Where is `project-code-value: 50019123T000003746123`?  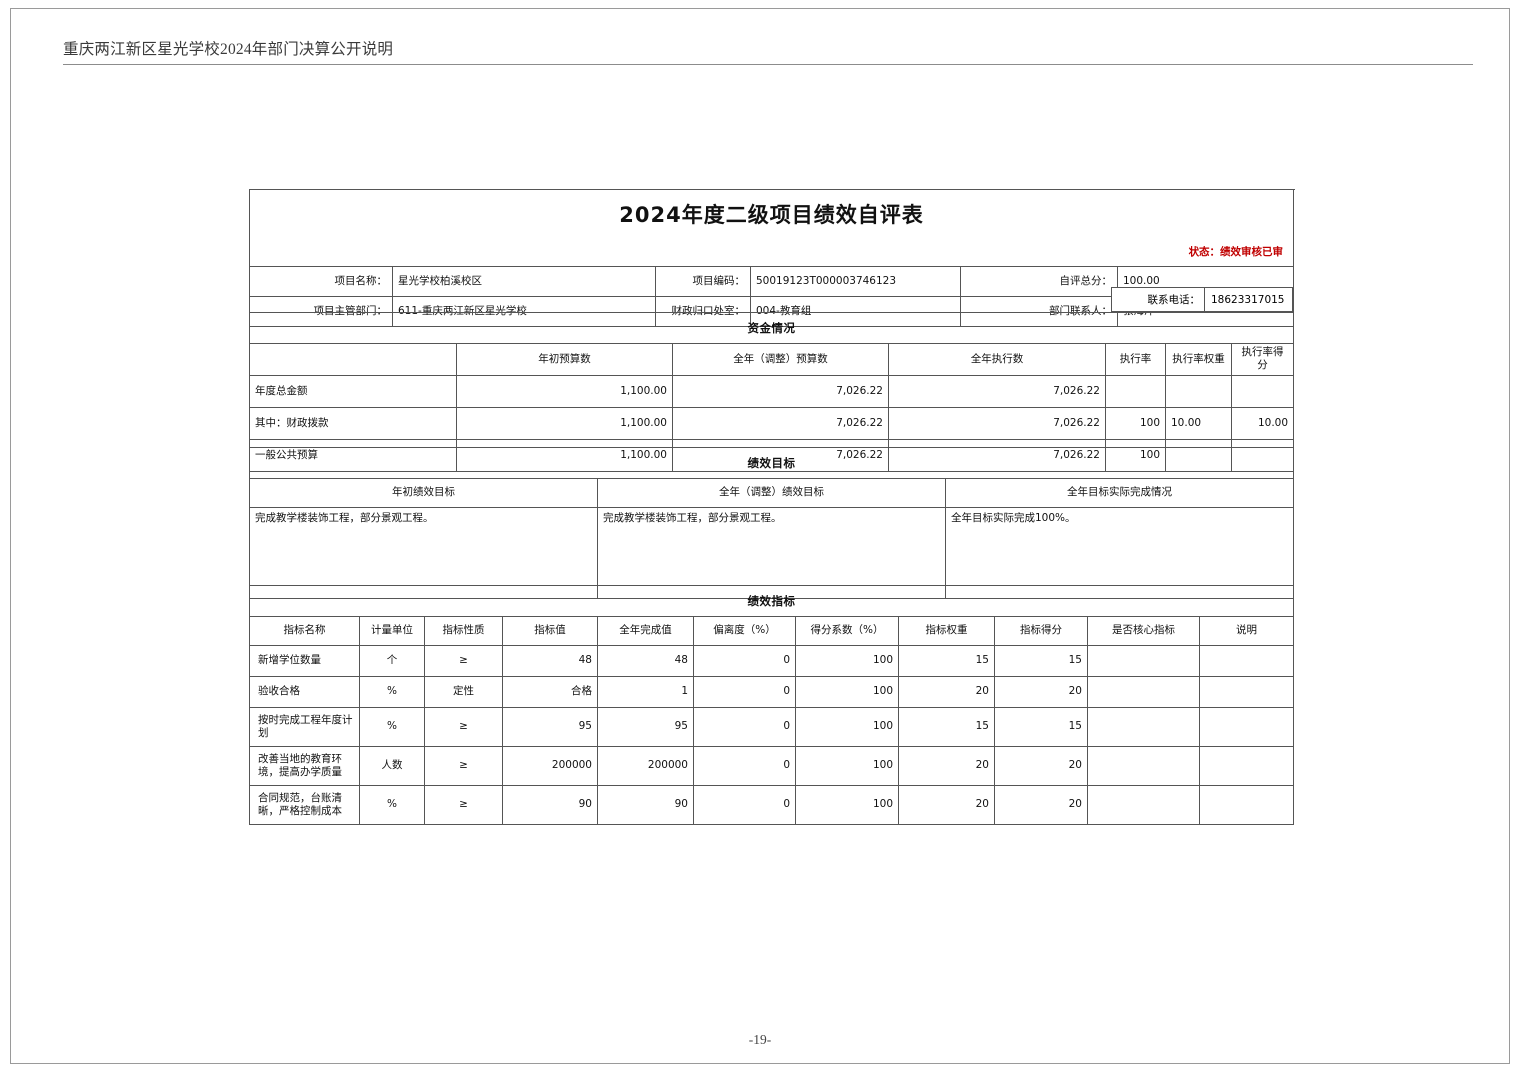 project-code-value: 50019123T000003746123 is located at coordinates (855, 281).